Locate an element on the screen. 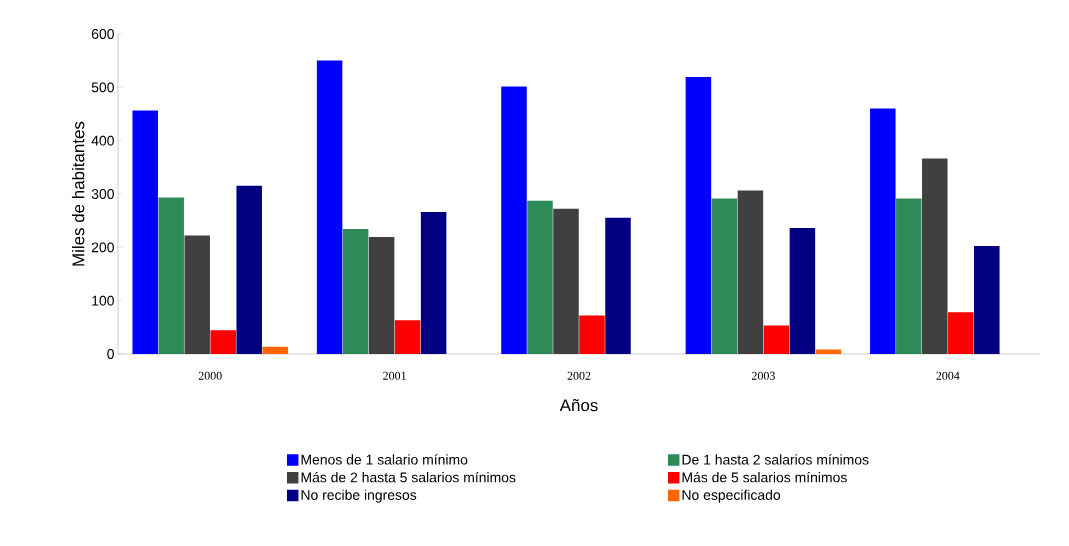 The height and width of the screenshot is (546, 1069). y-tick-label: 0 is located at coordinates (110, 354).